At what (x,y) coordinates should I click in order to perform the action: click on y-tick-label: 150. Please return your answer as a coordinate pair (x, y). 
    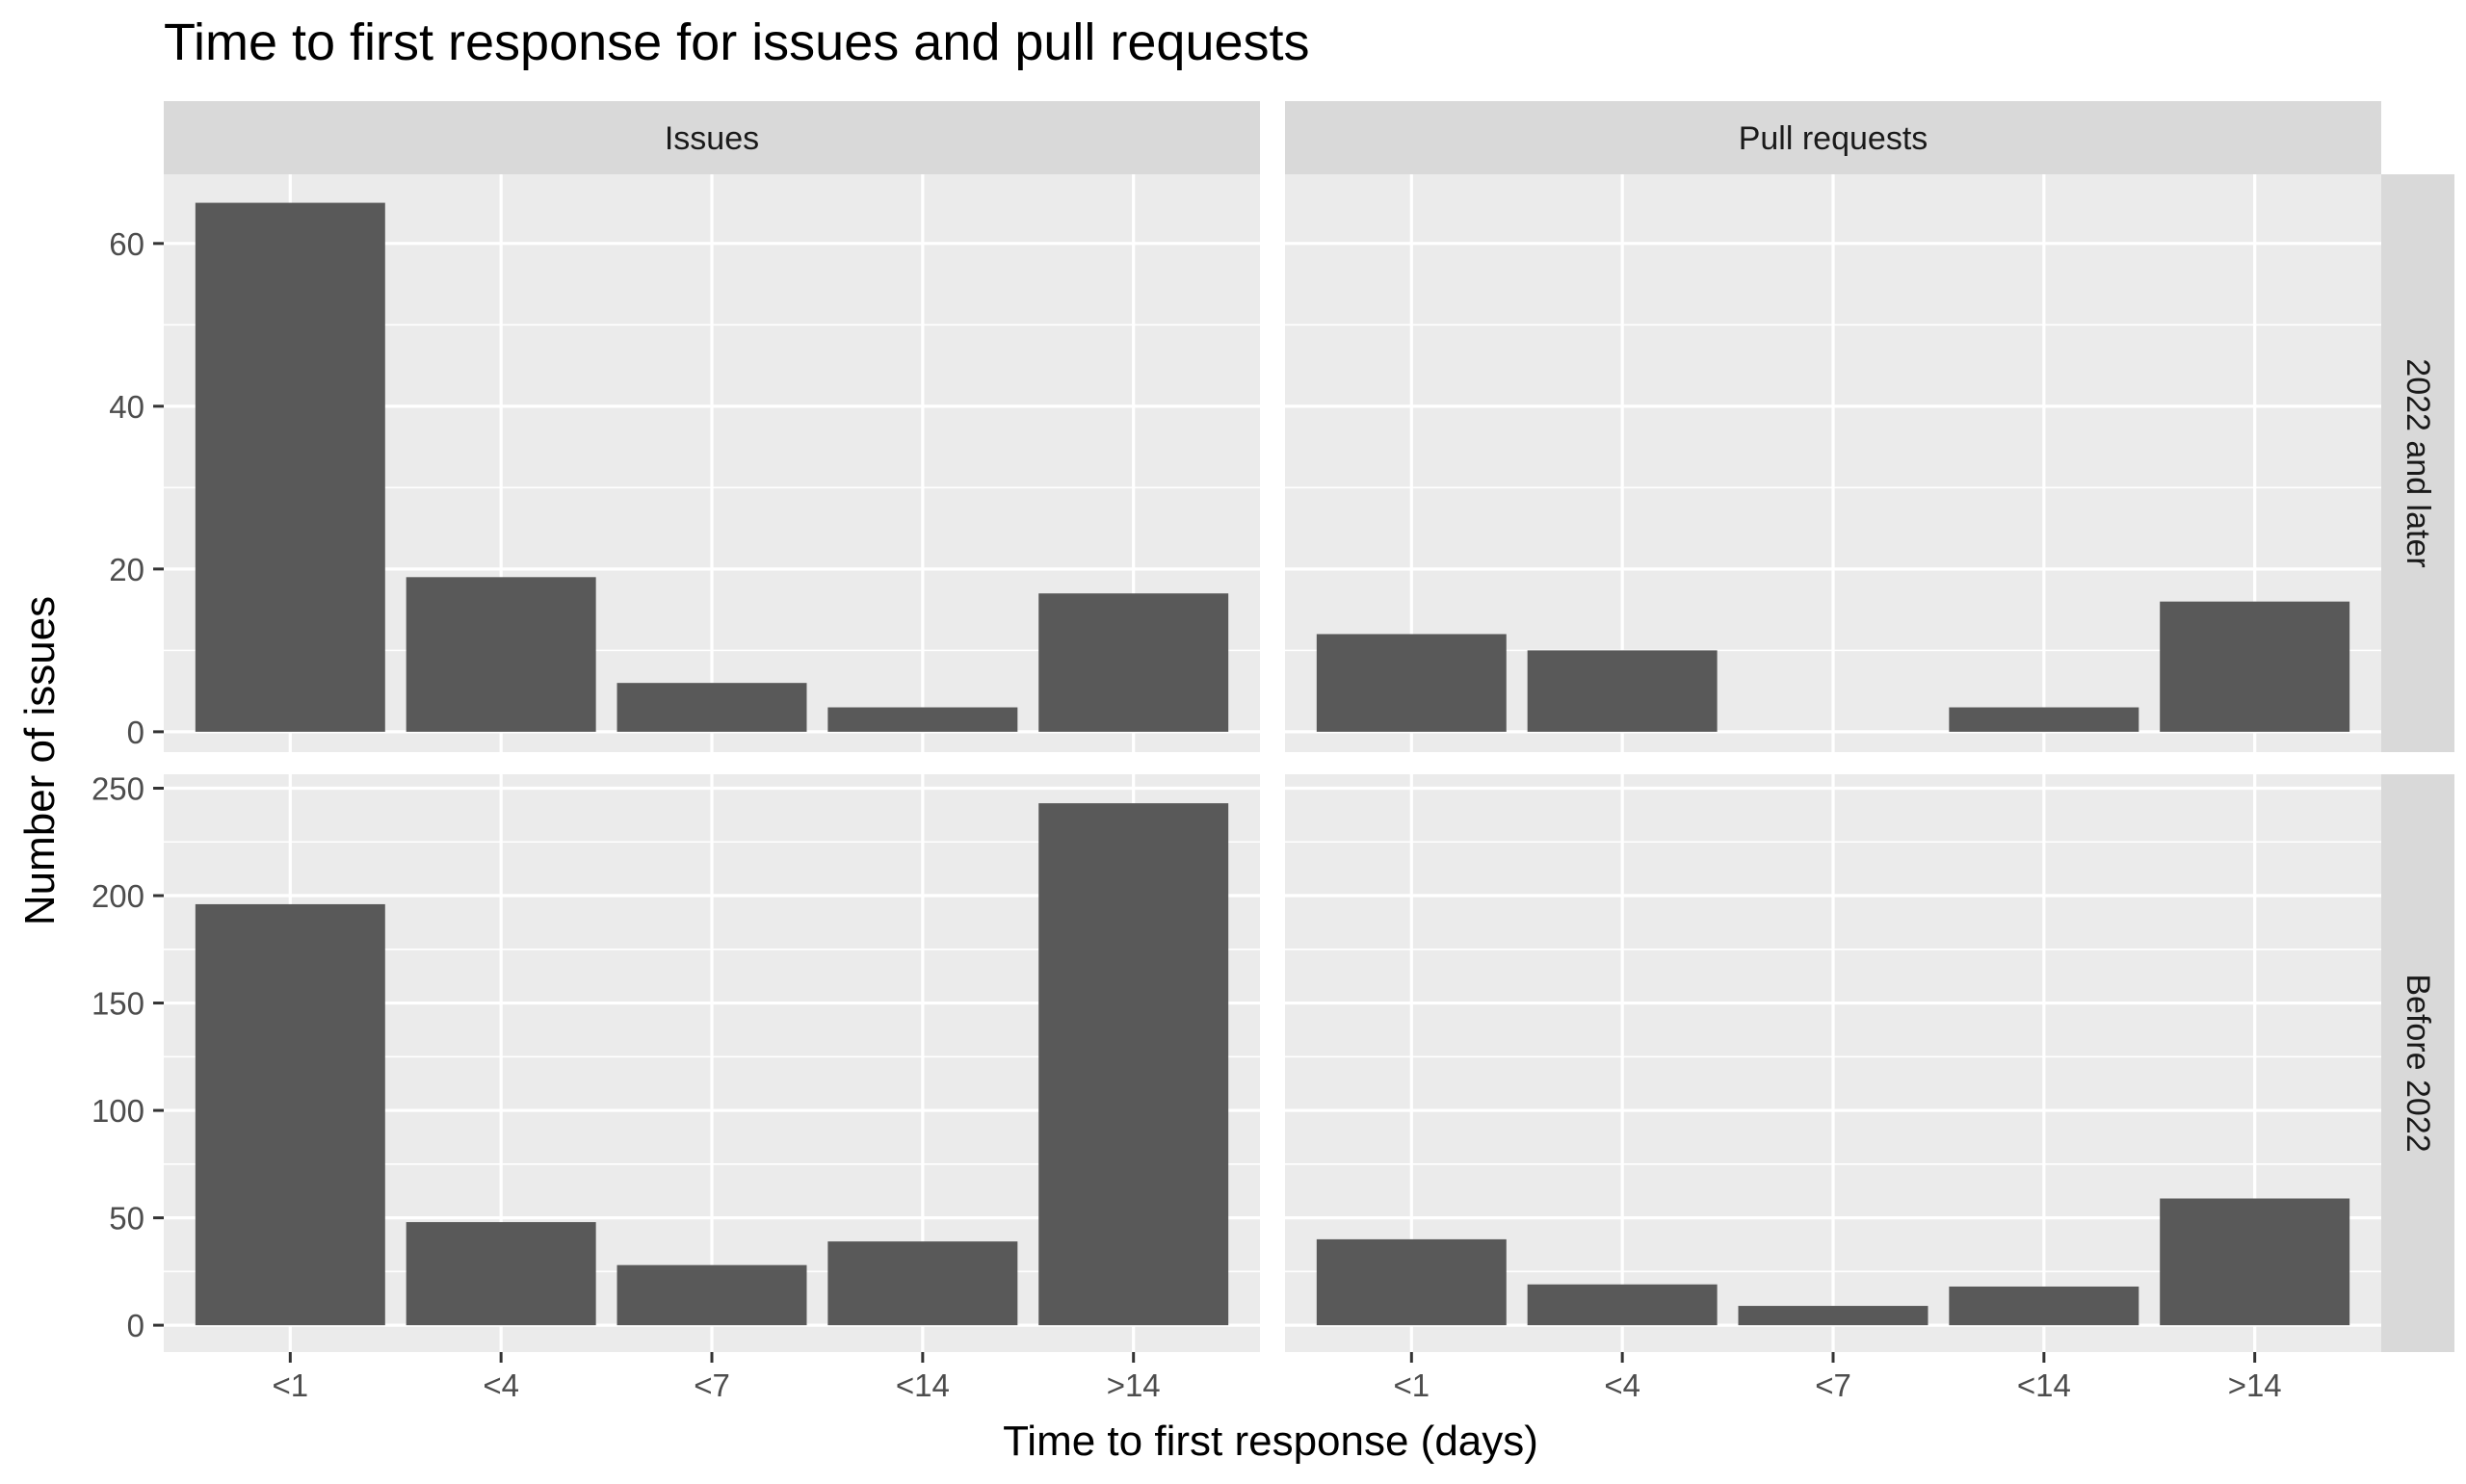
    Looking at the image, I should click on (118, 1004).